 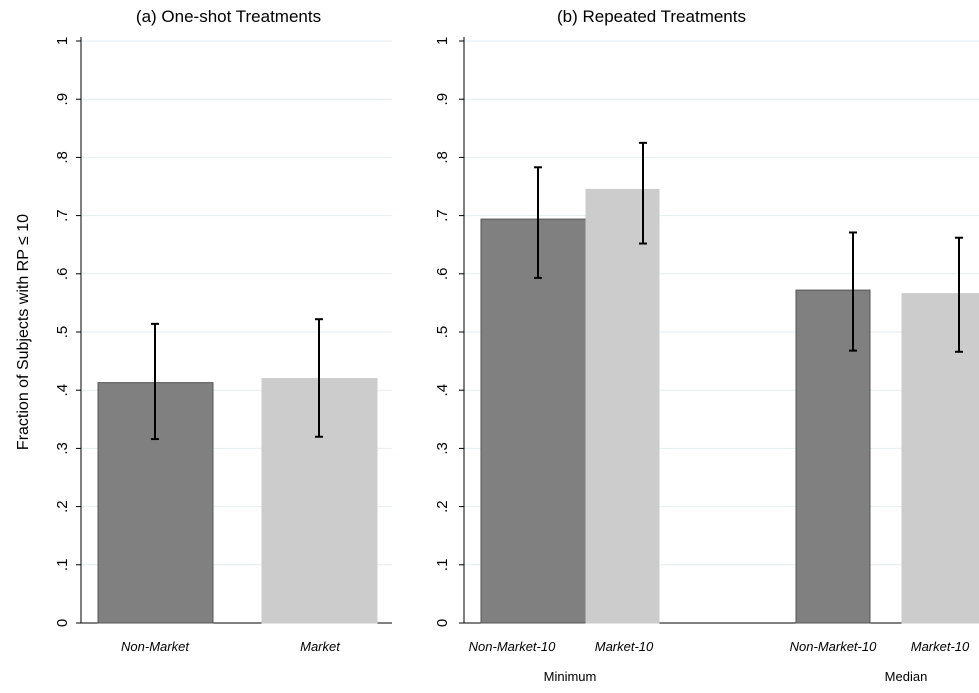 What do you see at coordinates (320, 646) in the screenshot?
I see `x-tick-label: Market` at bounding box center [320, 646].